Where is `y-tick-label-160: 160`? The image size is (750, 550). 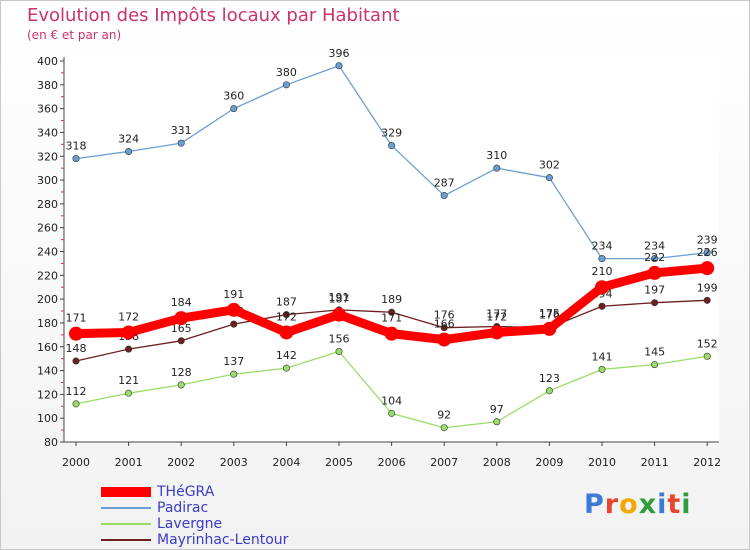
y-tick-label-160: 160 is located at coordinates (47, 347).